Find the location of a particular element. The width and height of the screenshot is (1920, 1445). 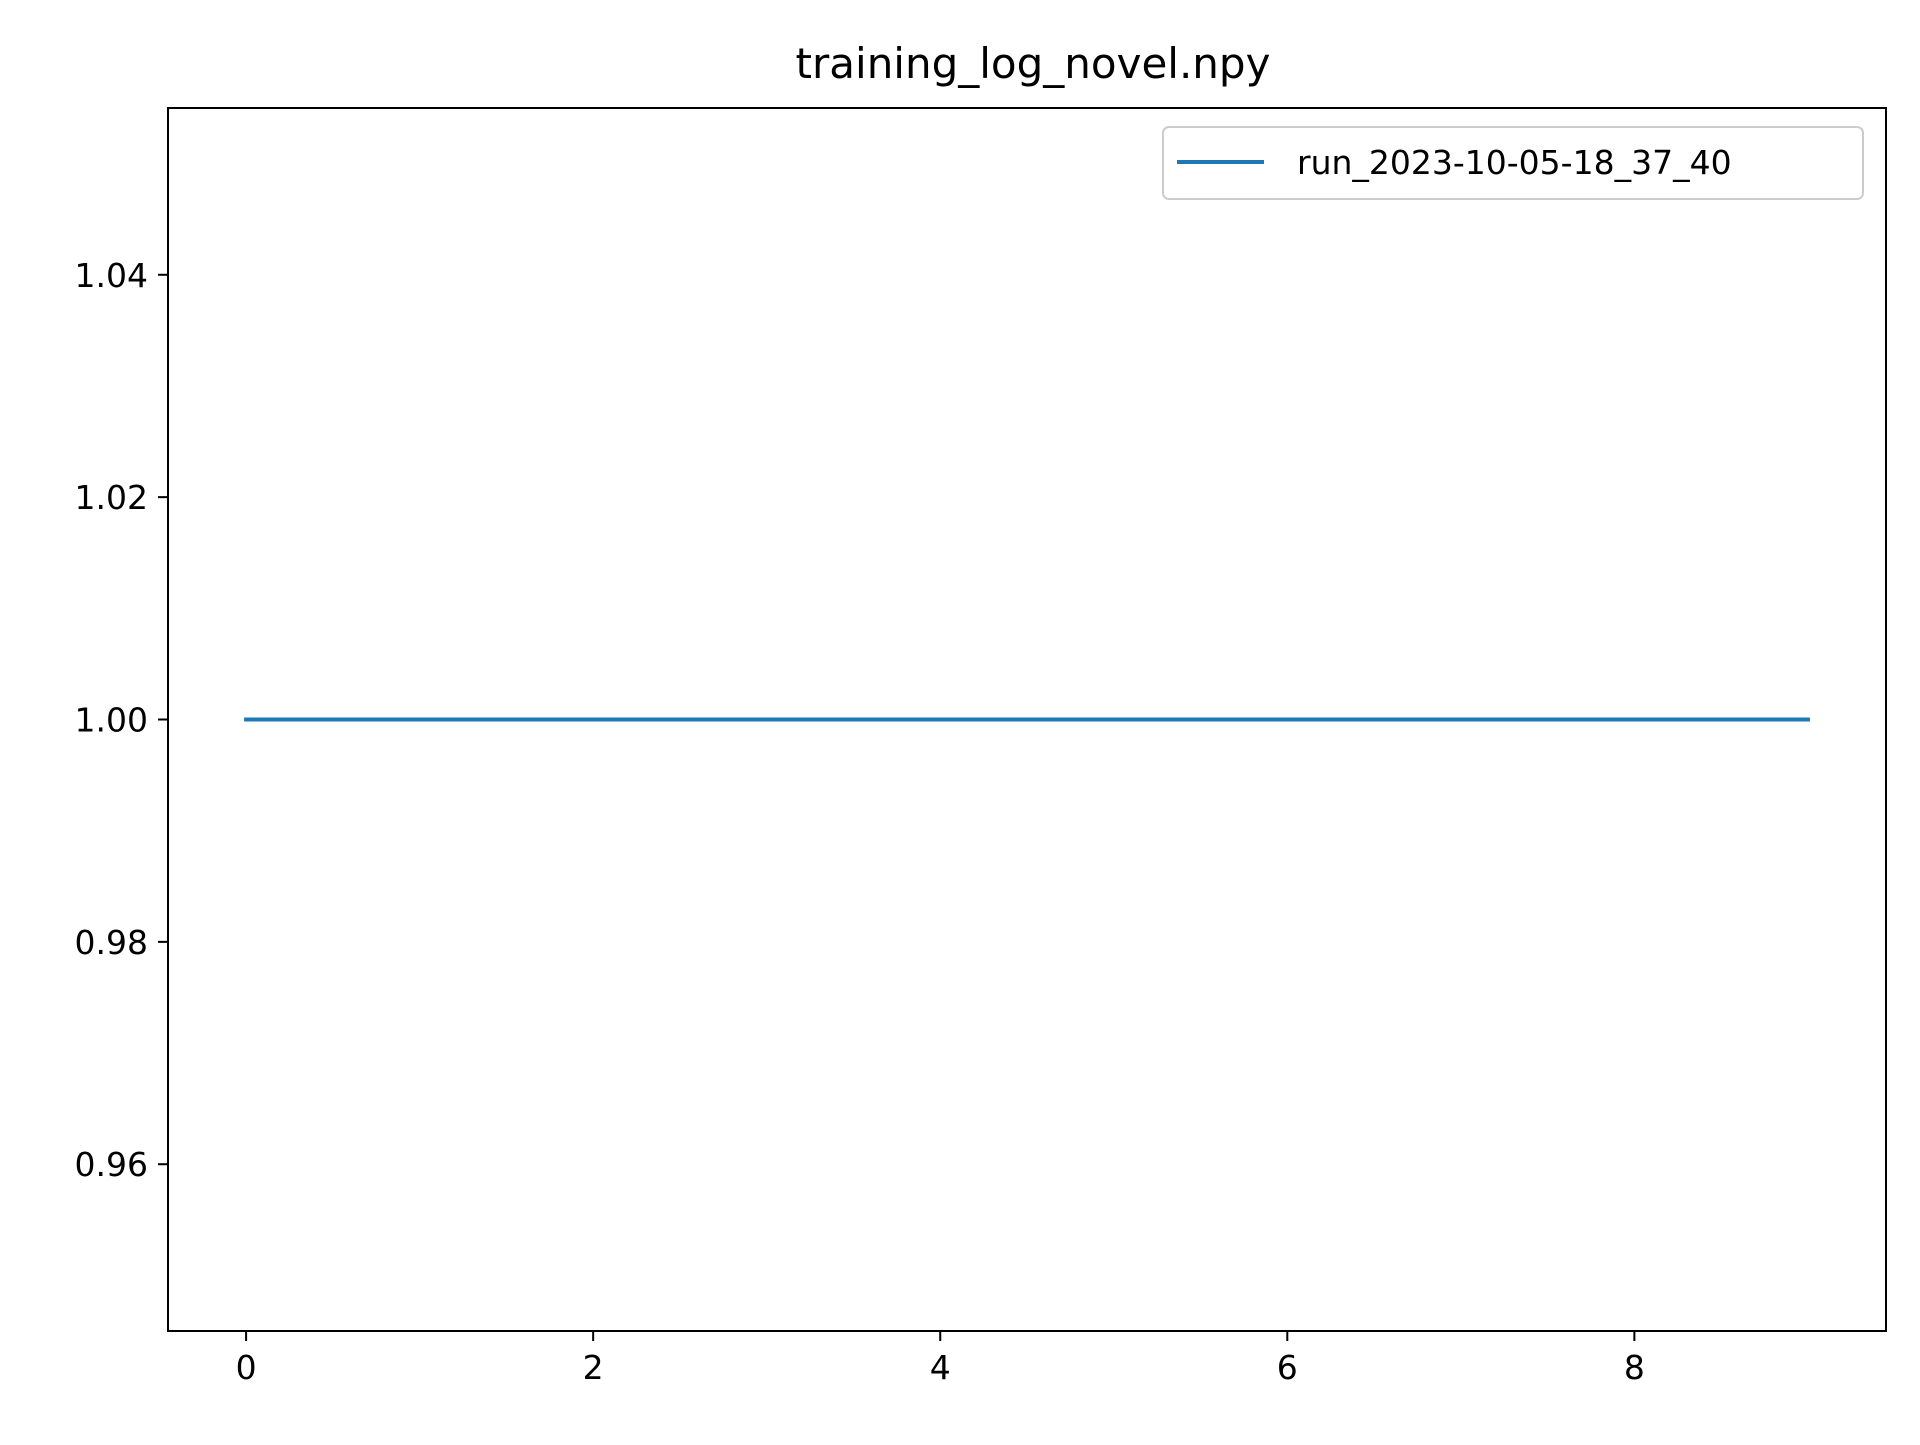

chart-title: training_log_novel.npy is located at coordinates (1033, 63).